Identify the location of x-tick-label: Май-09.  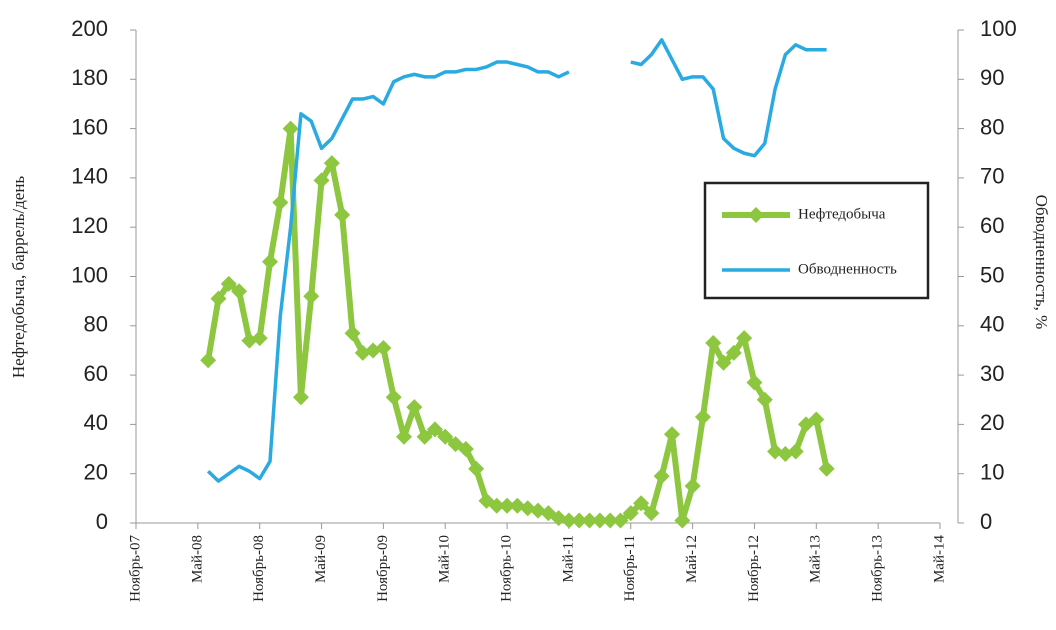
(321, 559).